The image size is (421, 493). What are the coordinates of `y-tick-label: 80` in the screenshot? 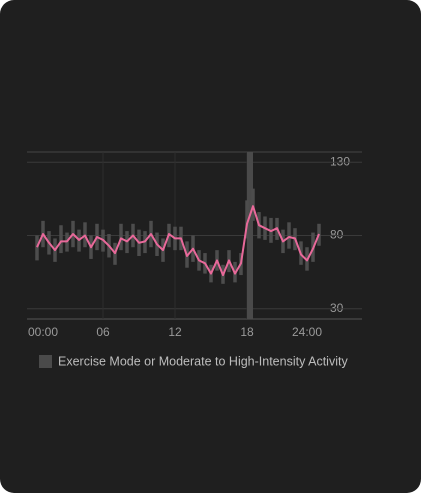 It's located at (337, 235).